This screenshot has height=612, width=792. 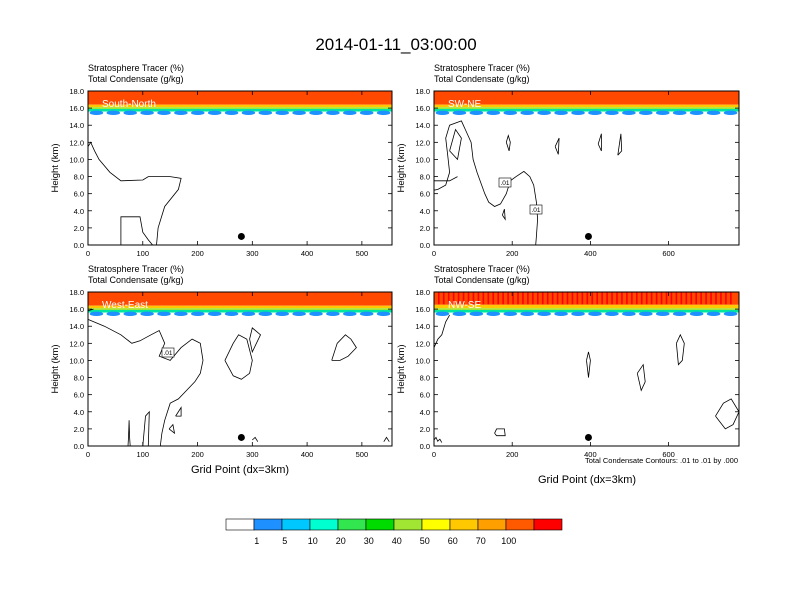 What do you see at coordinates (76, 159) in the screenshot?
I see `y-tick-label: 10.0` at bounding box center [76, 159].